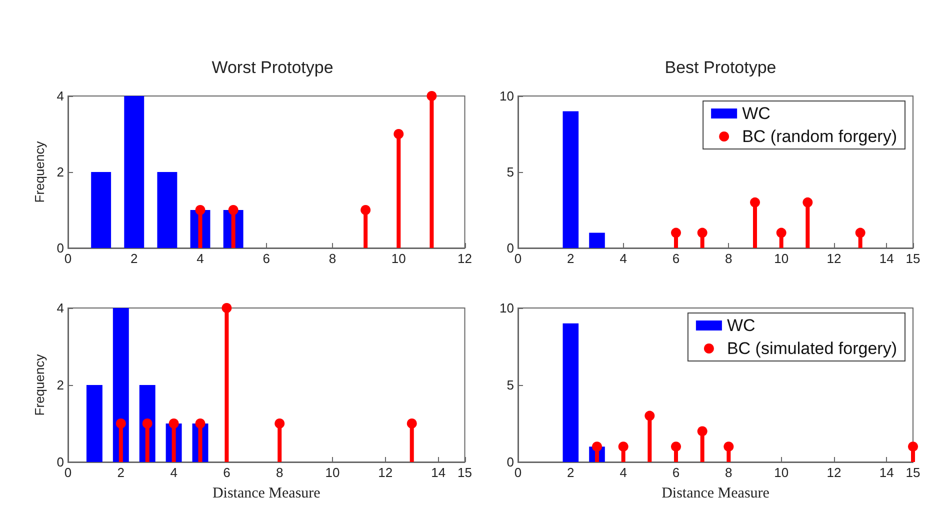 The image size is (933, 509). I want to click on chart-title: Best Prototype, so click(720, 67).